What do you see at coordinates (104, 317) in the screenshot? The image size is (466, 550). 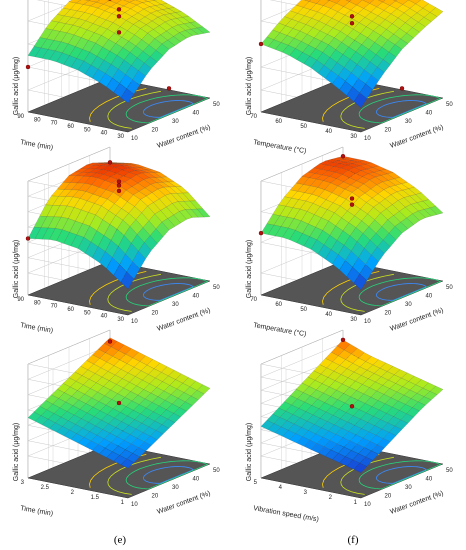 I see `y-tick-label: 40` at bounding box center [104, 317].